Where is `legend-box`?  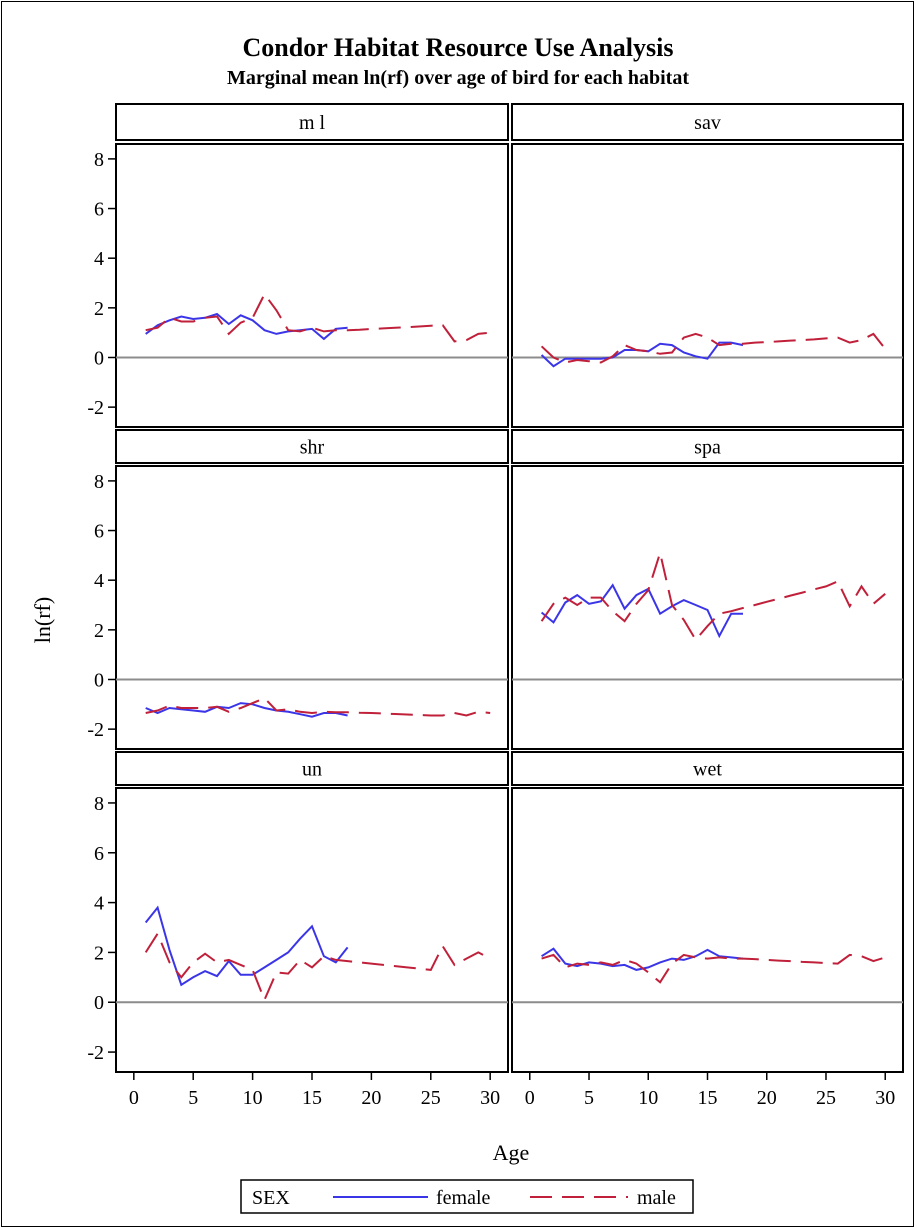
legend-box is located at coordinates (467, 1196).